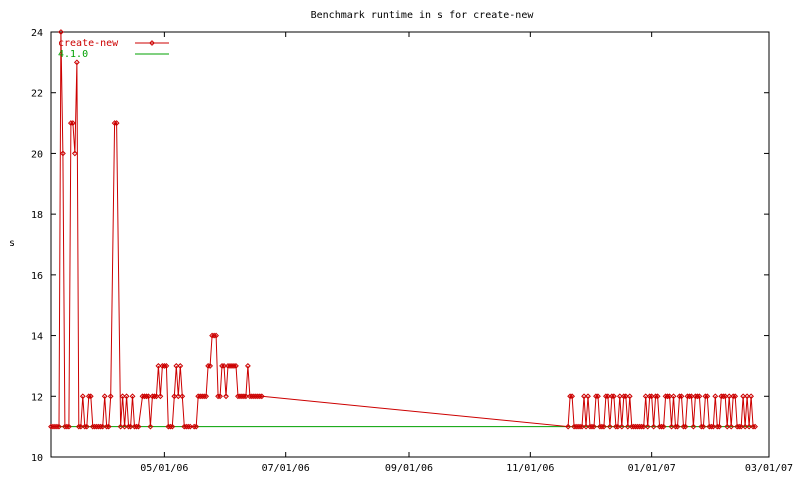 The image size is (800, 480). Describe the element at coordinates (37, 94) in the screenshot. I see `y-tick-label: 22` at that location.